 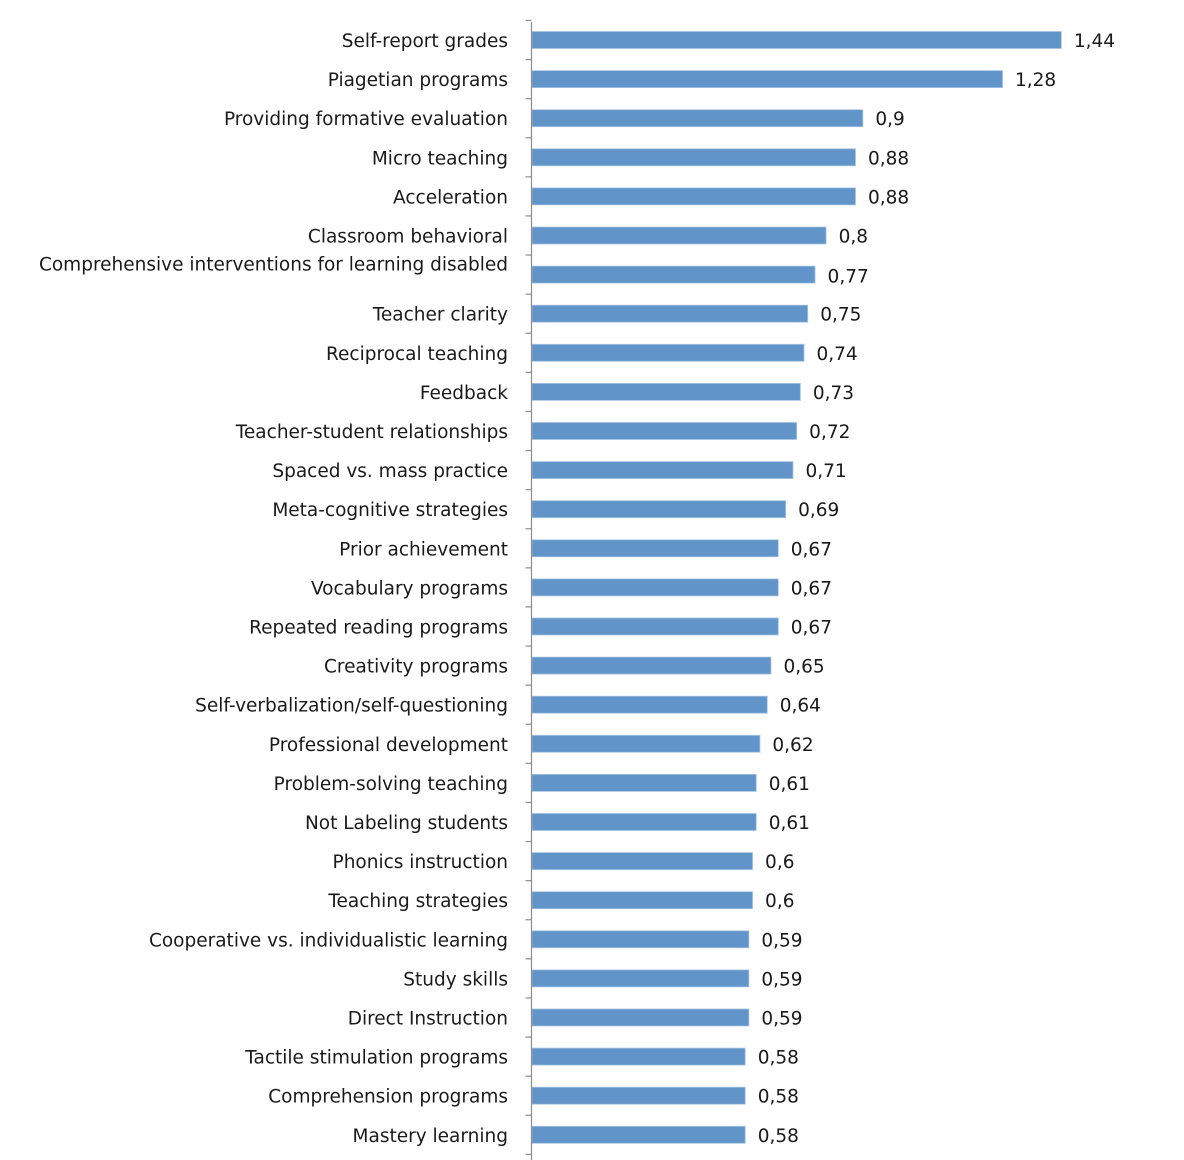 What do you see at coordinates (792, 745) in the screenshot?
I see `value-label: 0,62` at bounding box center [792, 745].